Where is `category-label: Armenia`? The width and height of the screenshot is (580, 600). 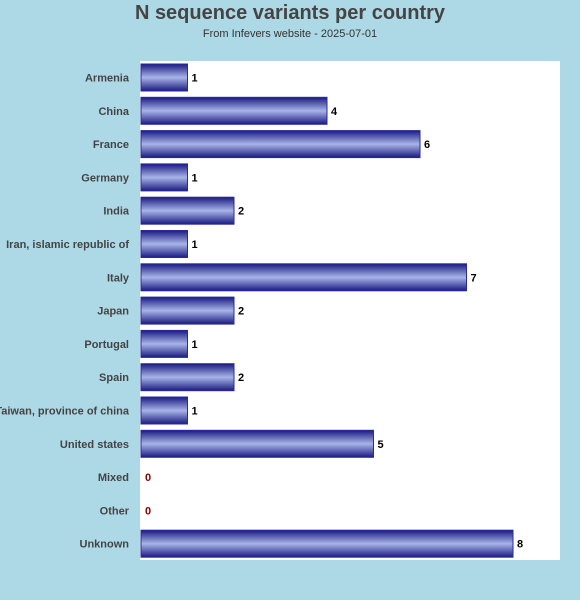
category-label: Armenia is located at coordinates (107, 79).